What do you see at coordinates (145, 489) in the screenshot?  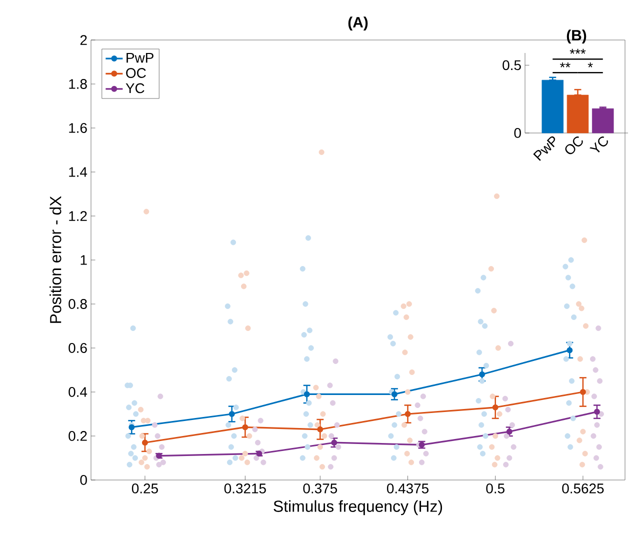 I see `x-tick-label: 0.25` at bounding box center [145, 489].